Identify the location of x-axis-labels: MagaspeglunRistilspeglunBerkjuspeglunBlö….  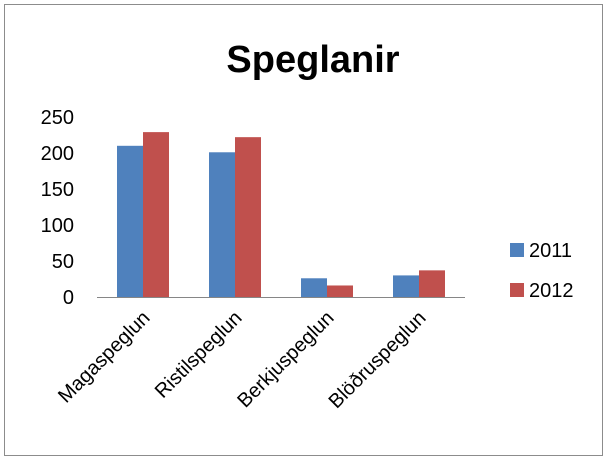
(242, 360).